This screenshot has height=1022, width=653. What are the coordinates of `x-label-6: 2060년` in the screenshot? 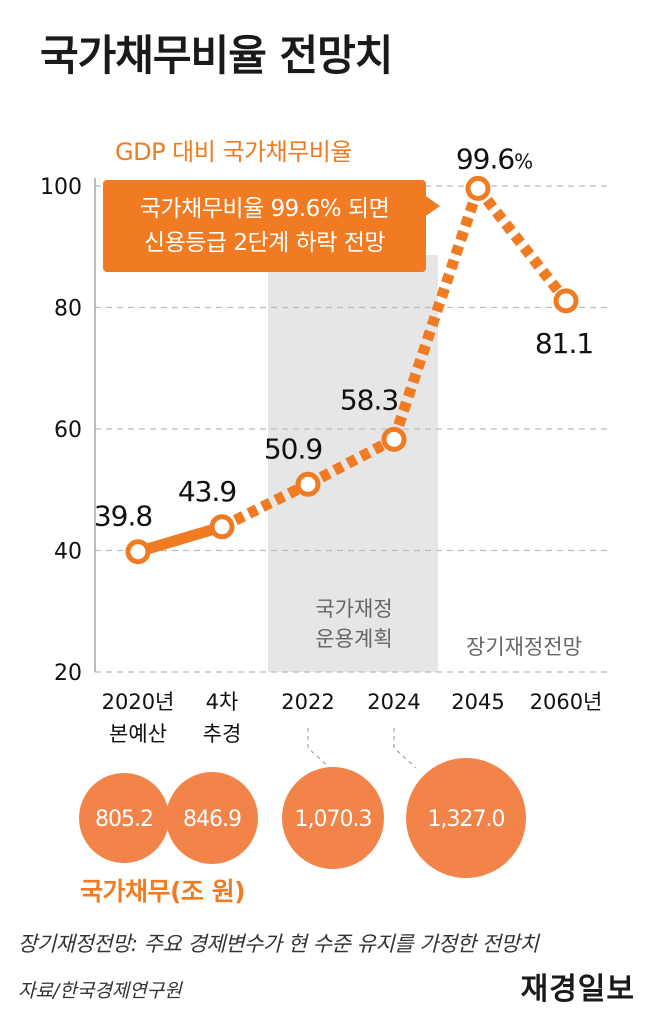 It's located at (566, 702).